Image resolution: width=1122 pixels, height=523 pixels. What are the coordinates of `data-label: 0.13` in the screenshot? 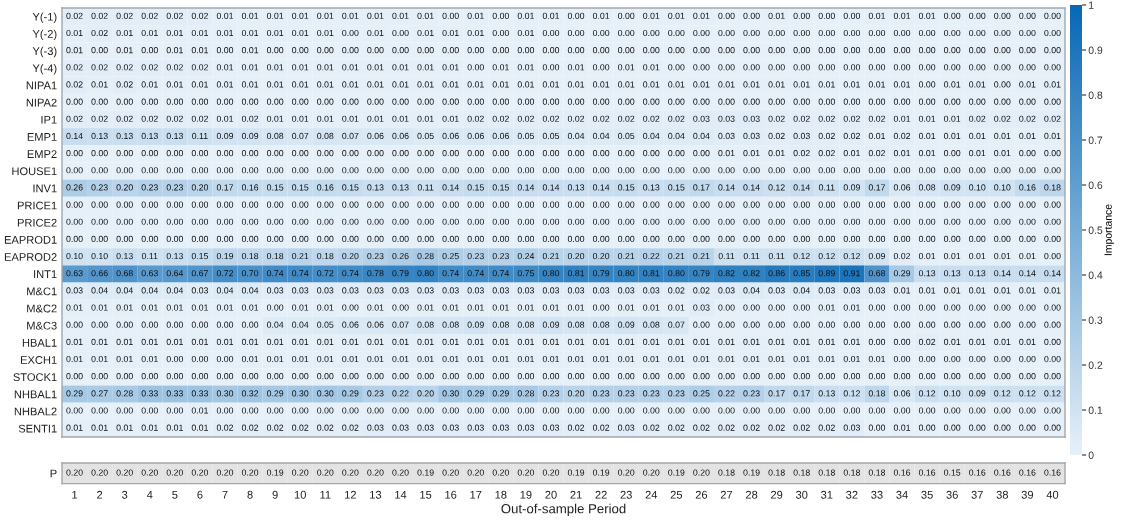 It's located at (400, 187).